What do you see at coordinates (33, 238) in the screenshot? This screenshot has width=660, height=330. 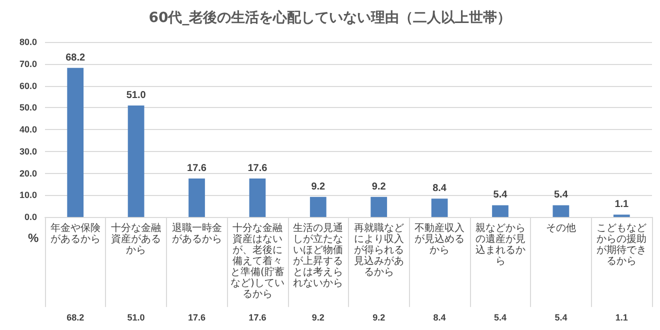 I see `y-axis-title: %` at bounding box center [33, 238].